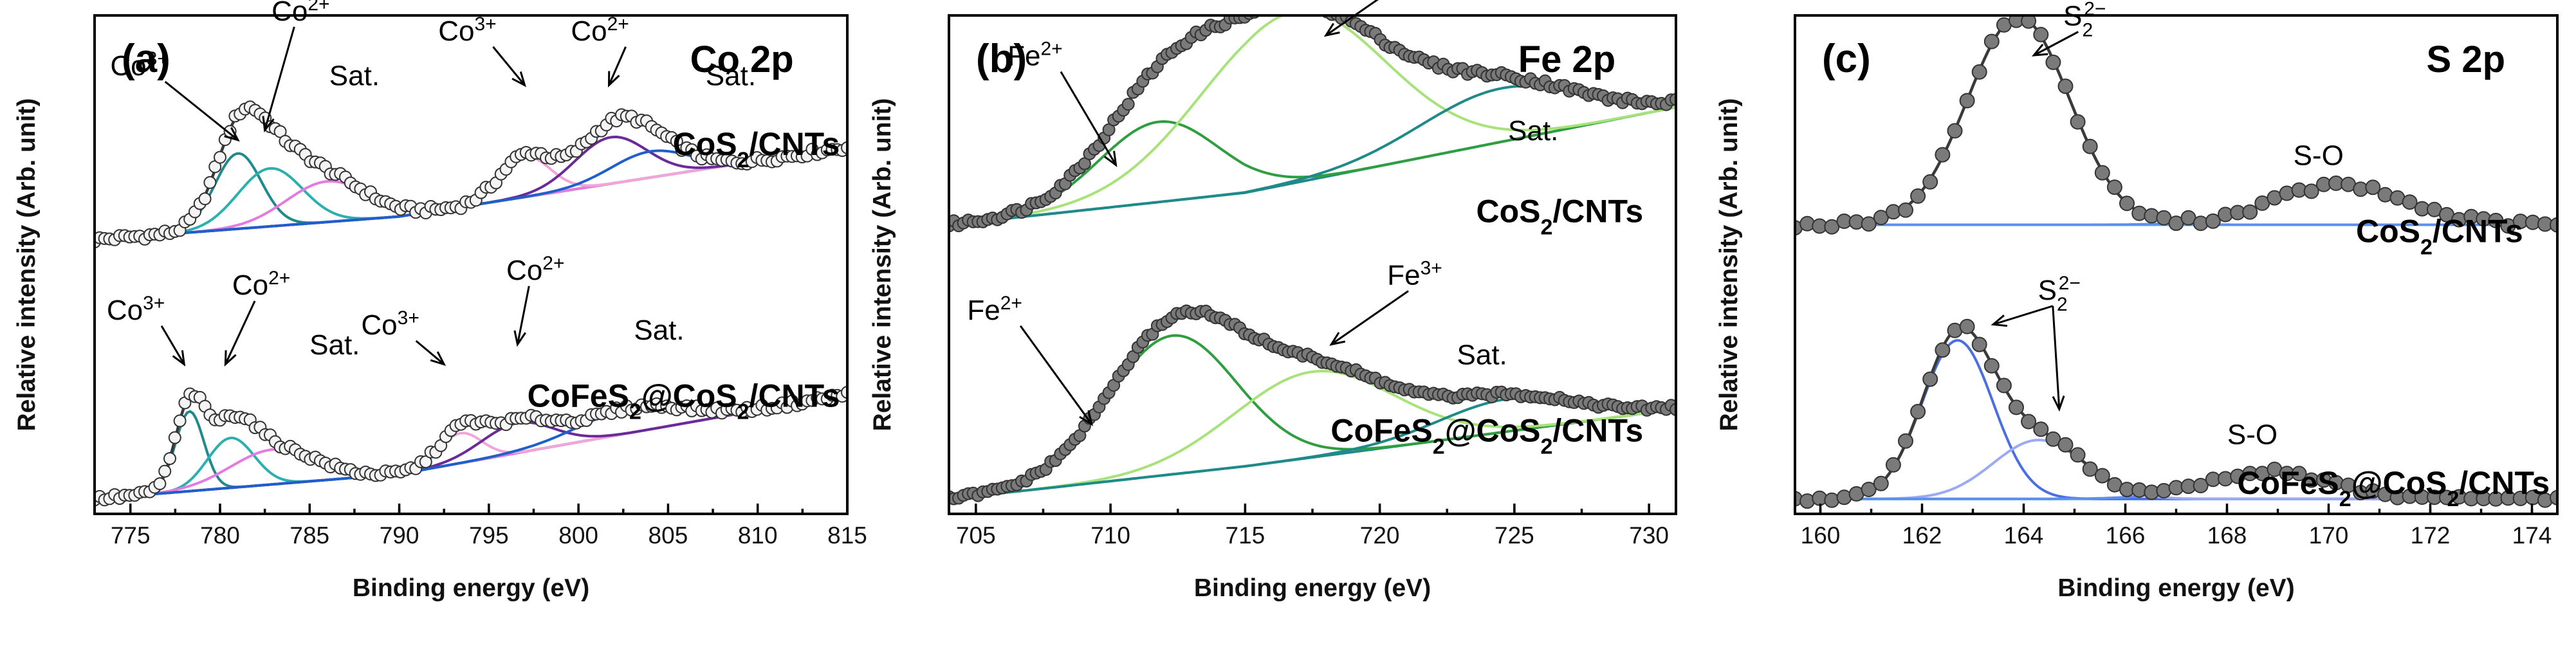  Describe the element at coordinates (2329, 535) in the screenshot. I see `x-tick-label: 170` at that location.